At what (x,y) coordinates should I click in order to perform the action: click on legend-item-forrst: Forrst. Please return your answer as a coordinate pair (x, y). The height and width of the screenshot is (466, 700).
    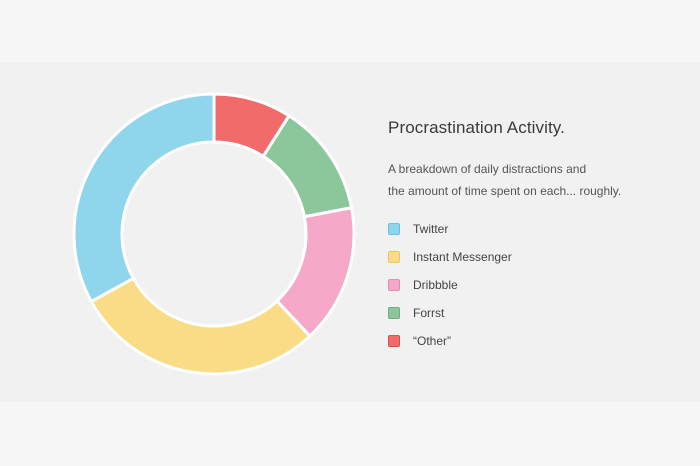
    Looking at the image, I should click on (538, 313).